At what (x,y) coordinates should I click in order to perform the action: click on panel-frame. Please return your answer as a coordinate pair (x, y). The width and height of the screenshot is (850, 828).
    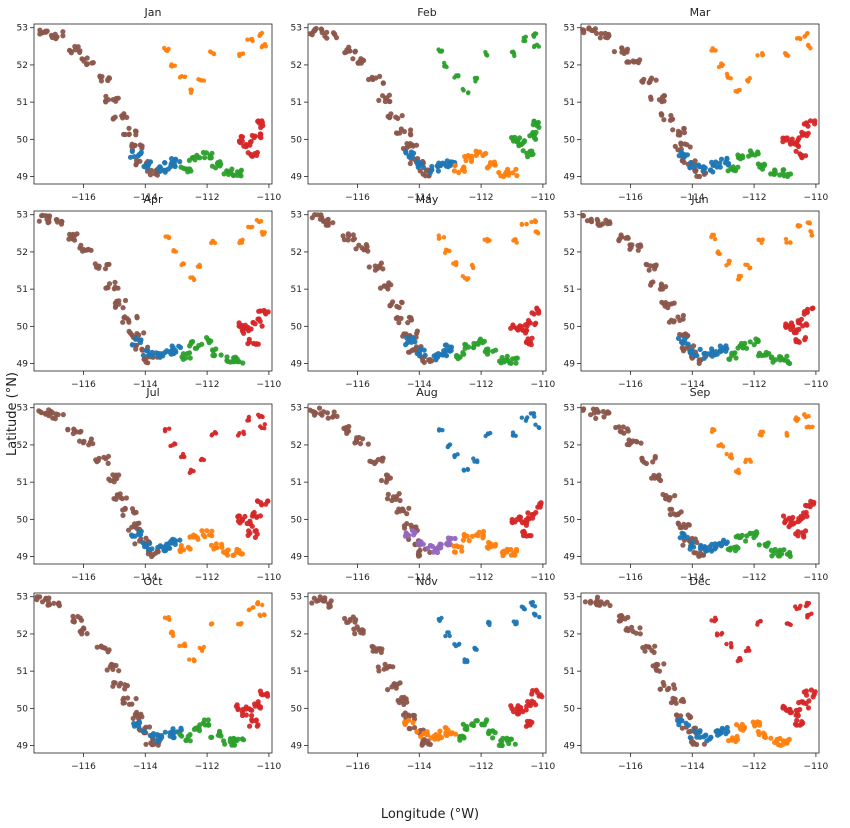
    Looking at the image, I should click on (427, 104).